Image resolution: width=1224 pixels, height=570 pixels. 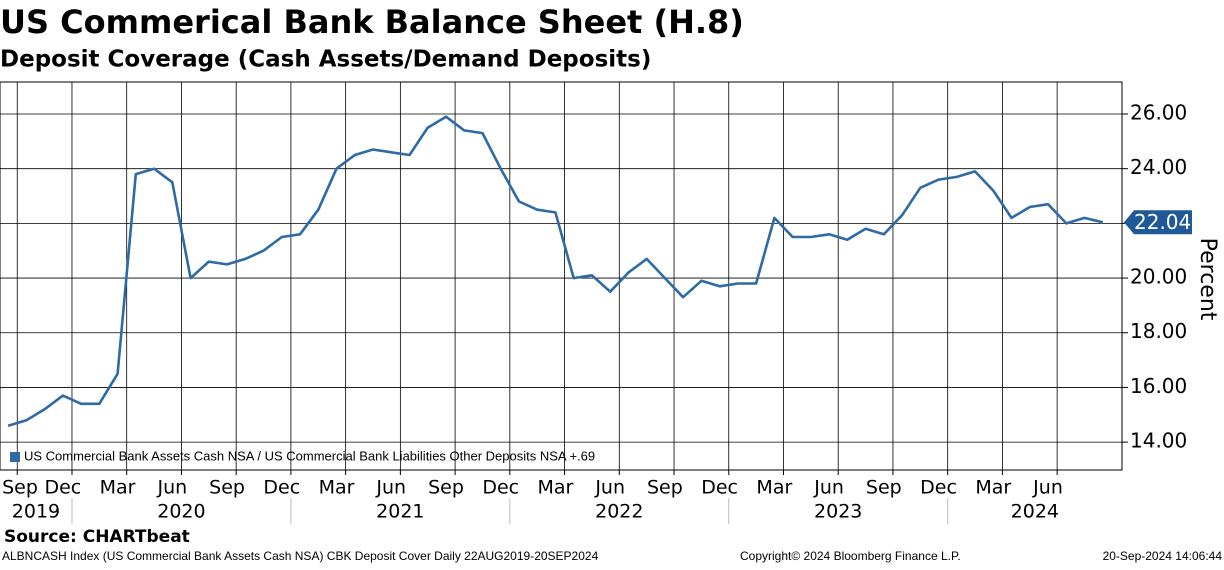 I want to click on footer-center: Copyright© 2024 Bloomberg Finance L.P., so click(x=850, y=556).